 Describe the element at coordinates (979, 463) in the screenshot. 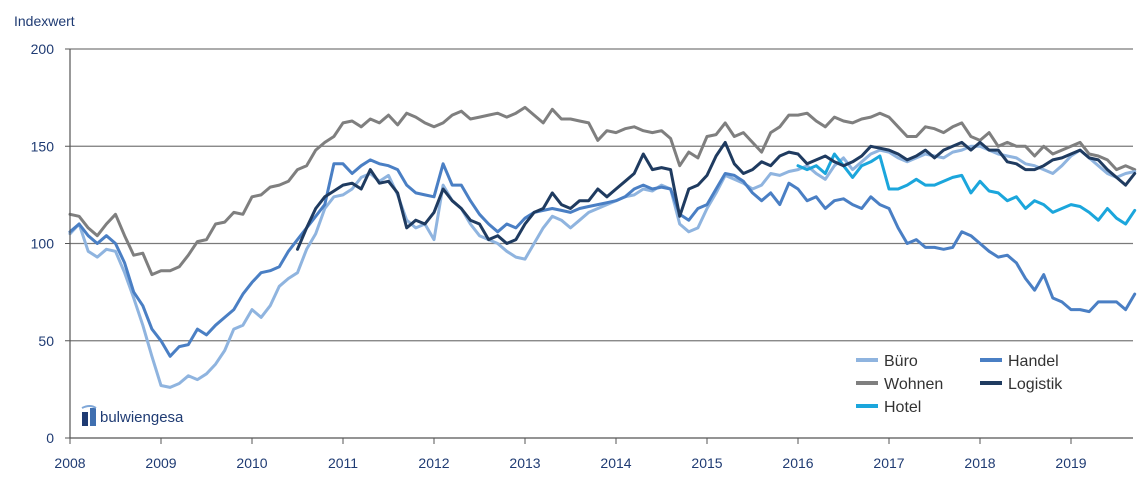

I see `x-tick-label: 2018` at that location.